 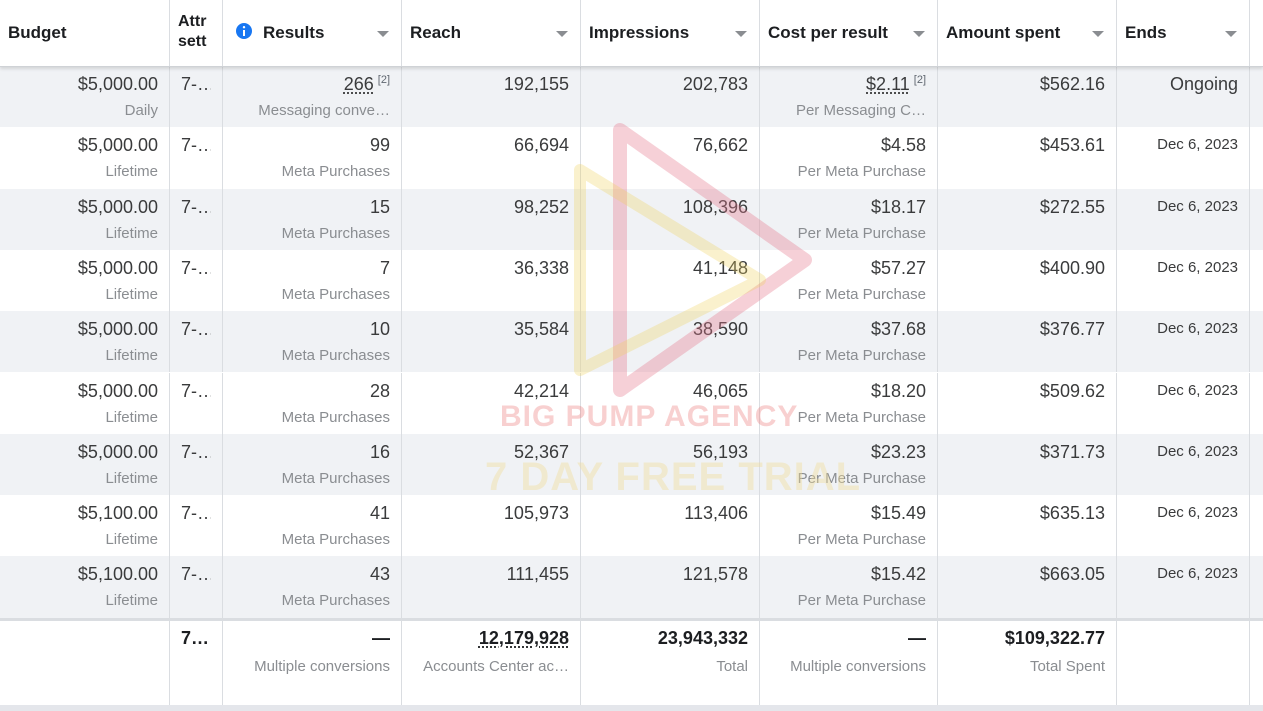 I want to click on value-text: $400.90, so click(x=1072, y=267).